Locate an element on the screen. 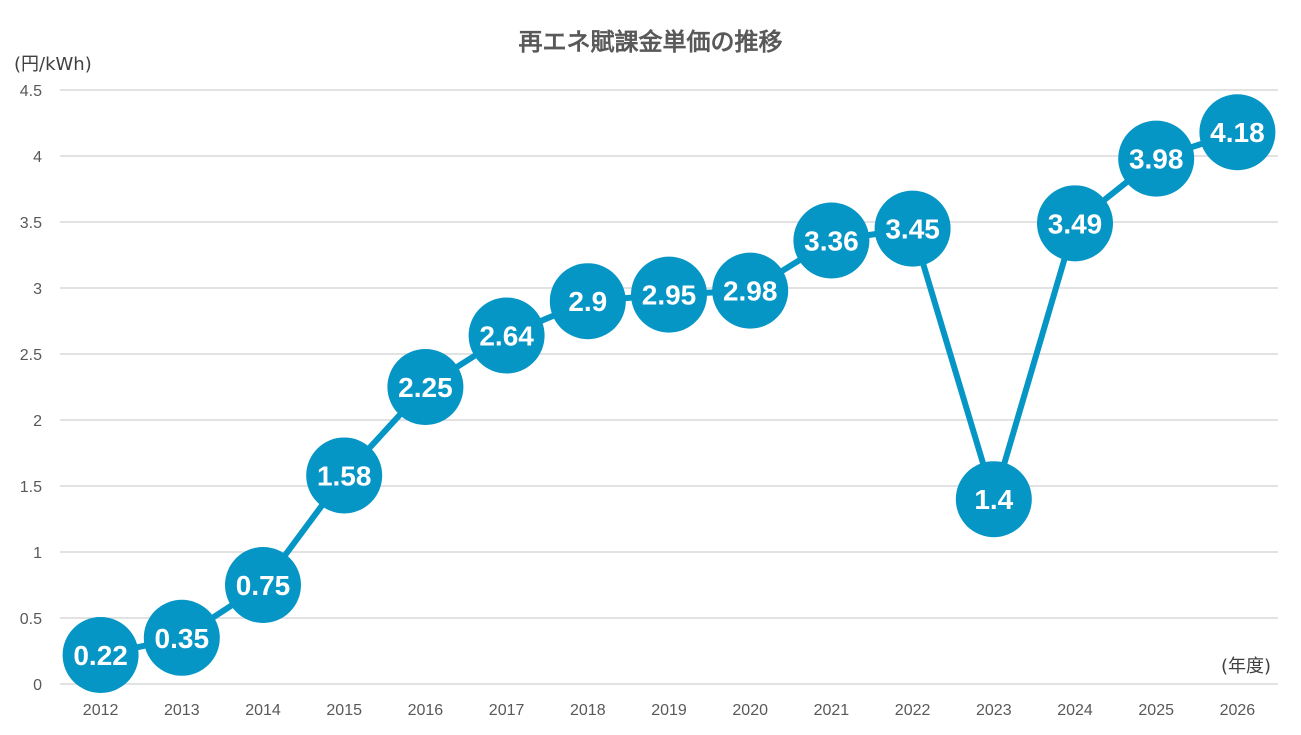 This screenshot has height=735, width=1301. data-label: 3.45 is located at coordinates (912, 229).